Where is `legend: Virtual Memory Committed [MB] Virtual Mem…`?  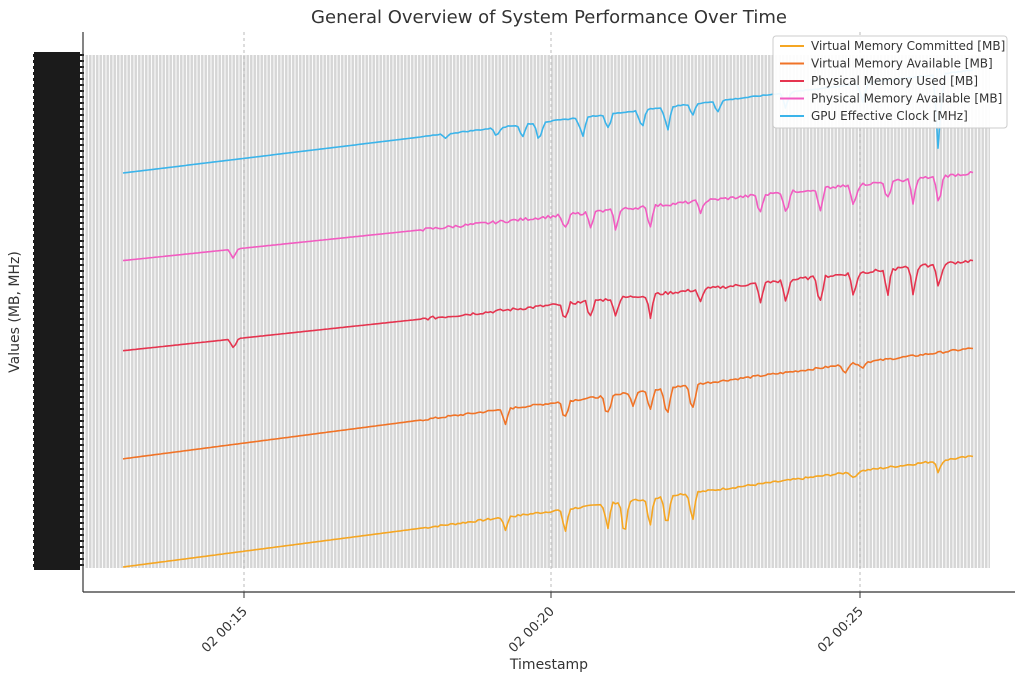 legend: Virtual Memory Committed [MB] Virtual Mem… is located at coordinates (890, 82).